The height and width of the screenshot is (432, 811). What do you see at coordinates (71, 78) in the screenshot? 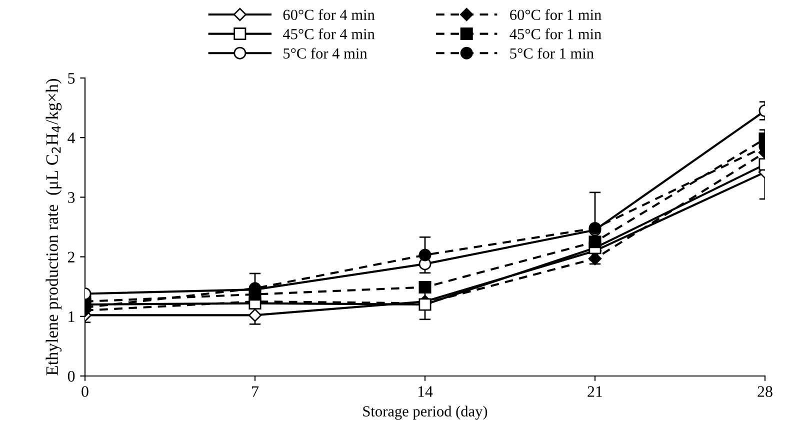
I see `y-tick-label: 5` at bounding box center [71, 78].